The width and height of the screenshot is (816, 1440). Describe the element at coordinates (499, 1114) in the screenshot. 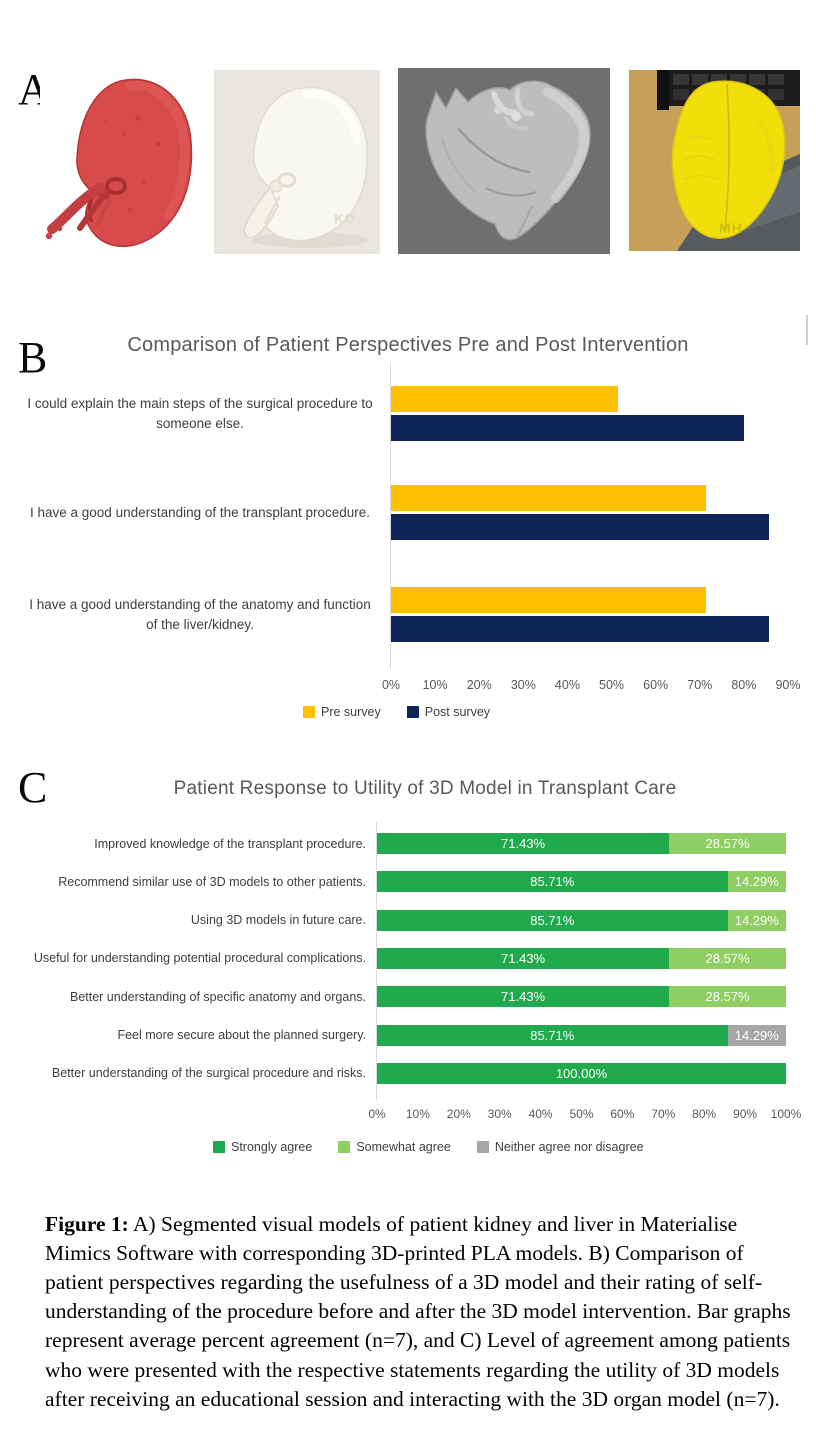

I see `chart-c-tick: 30%` at that location.